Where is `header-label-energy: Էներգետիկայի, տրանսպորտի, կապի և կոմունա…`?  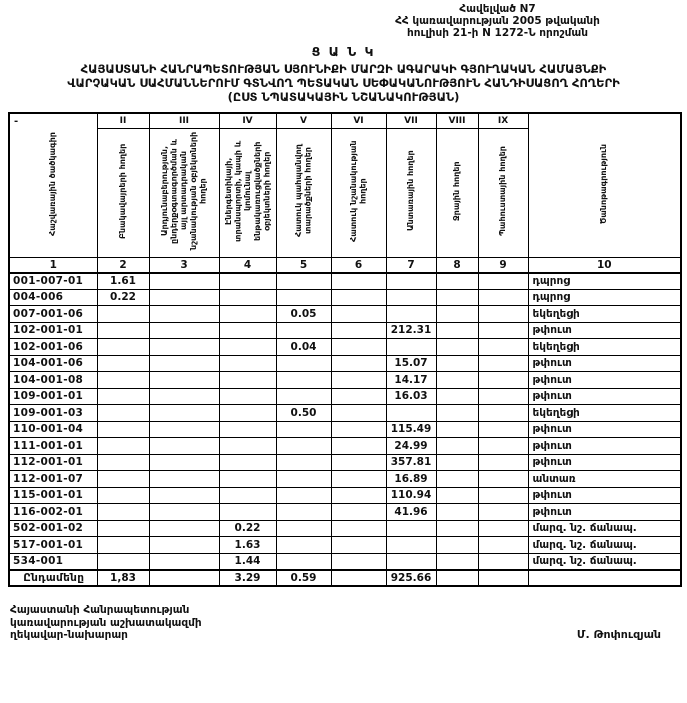 header-label-energy: Էներգետիկայի, տրանսպորտի, կապի և կոմունա… is located at coordinates (247, 191).